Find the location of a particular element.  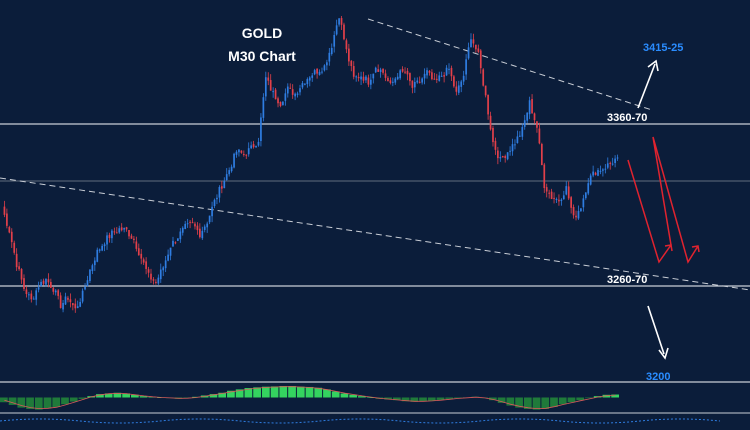

bottom-indicator-wave is located at coordinates (360, 421).